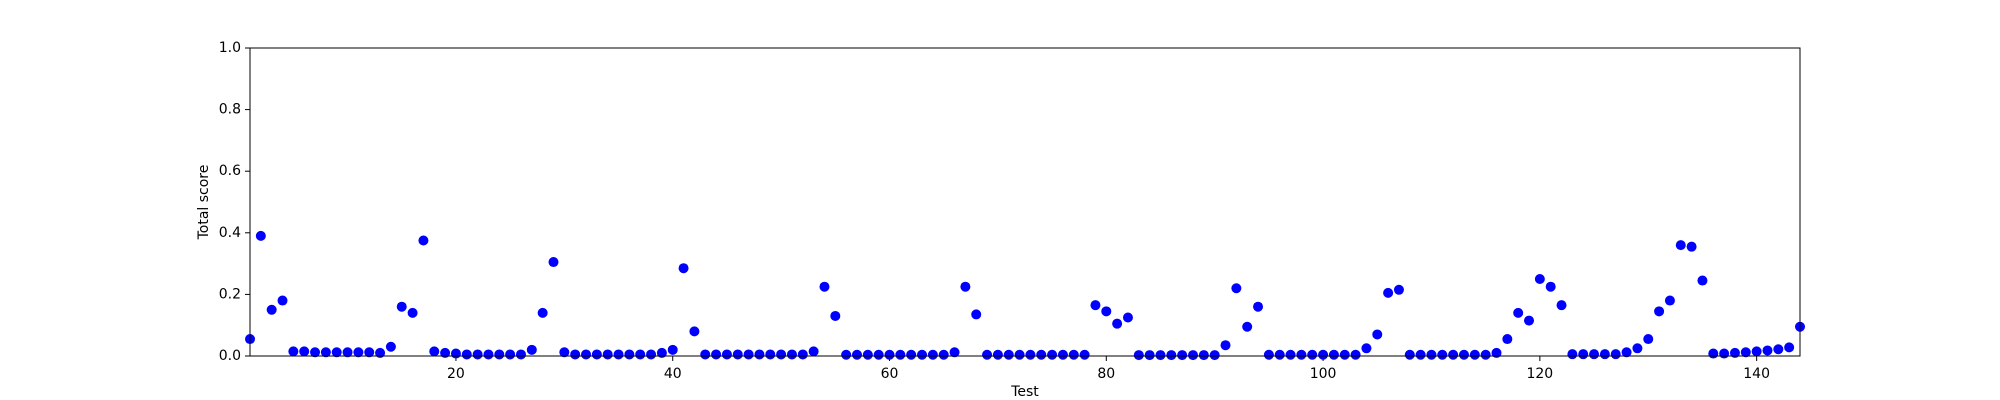 This screenshot has width=2000, height=400. Describe the element at coordinates (230, 171) in the screenshot. I see `y-tick-label: 0.6` at that location.